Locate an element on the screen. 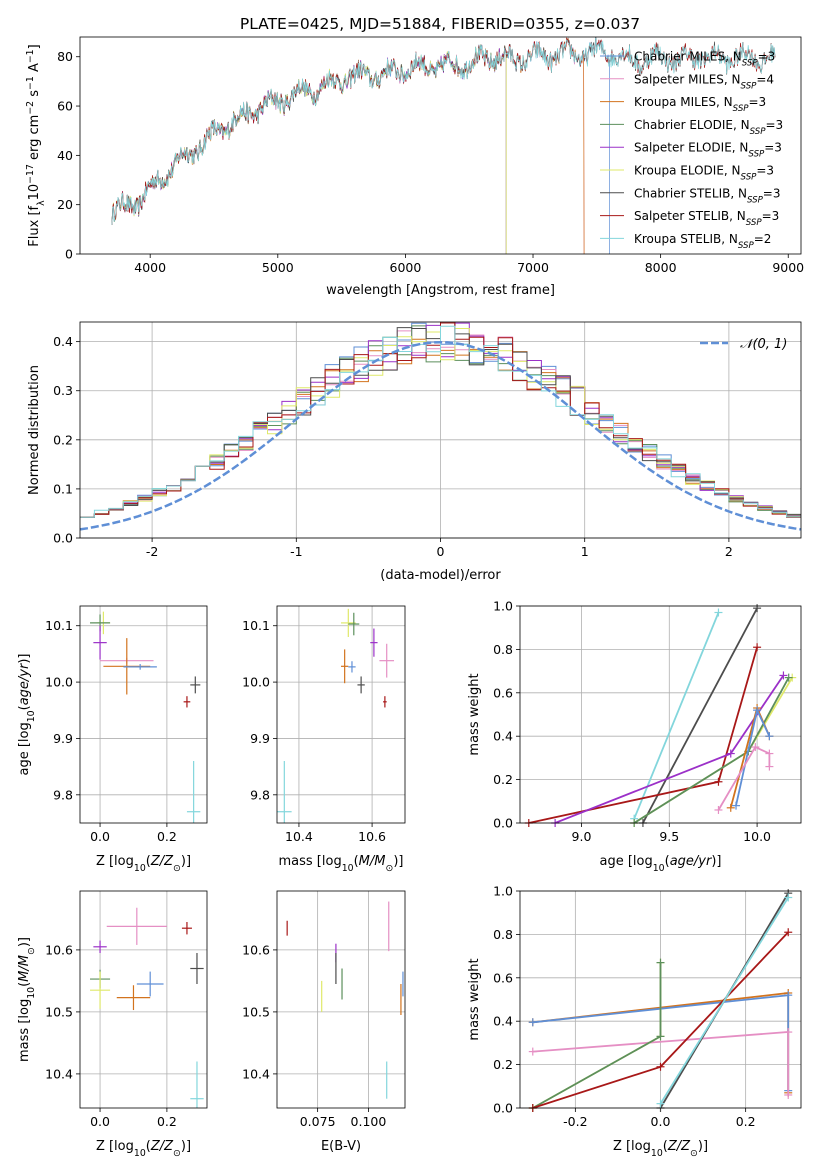 This screenshot has width=819, height=1170. legend-label-part: =4 is located at coordinates (765, 79).